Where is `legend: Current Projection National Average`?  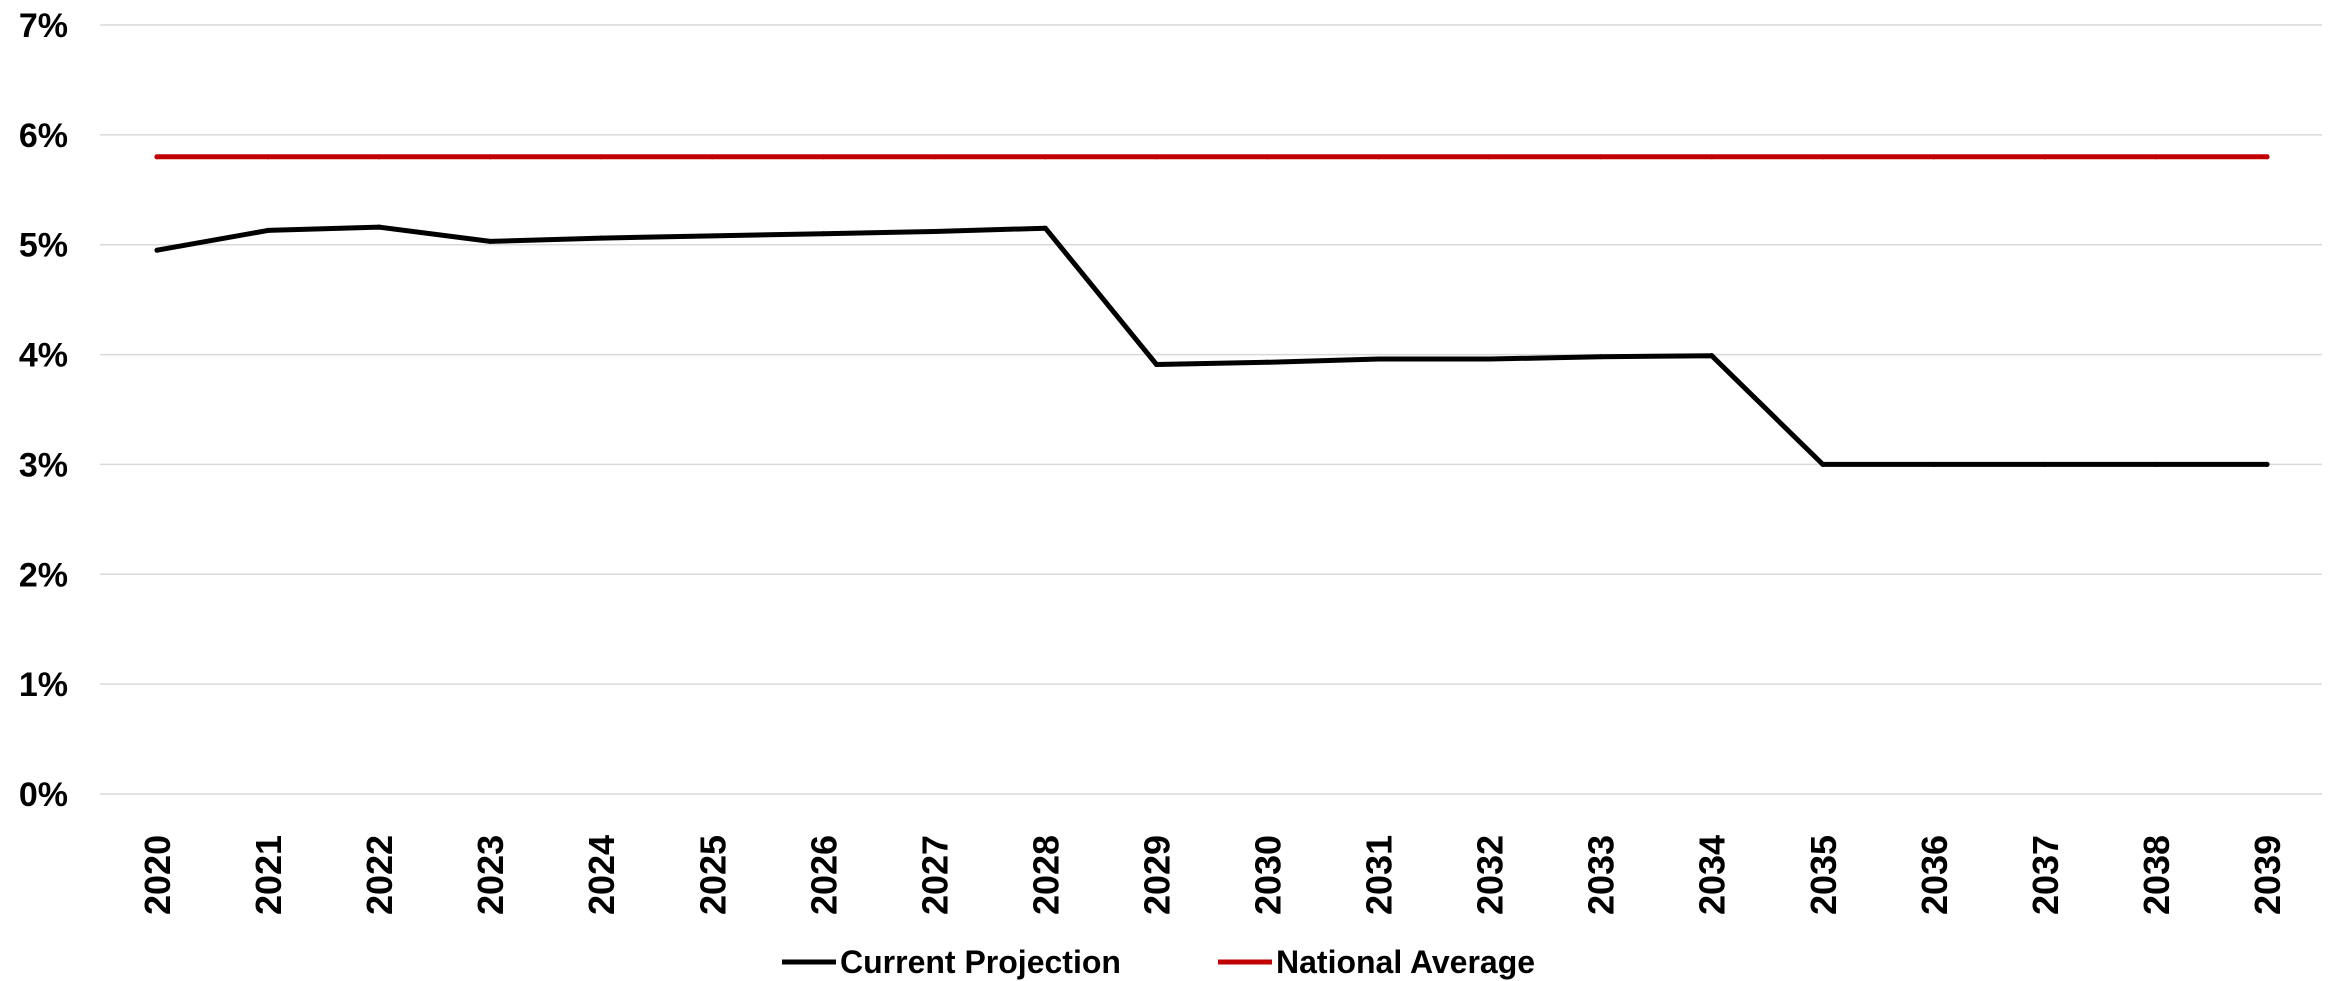
legend: Current Projection National Average is located at coordinates (1158, 962).